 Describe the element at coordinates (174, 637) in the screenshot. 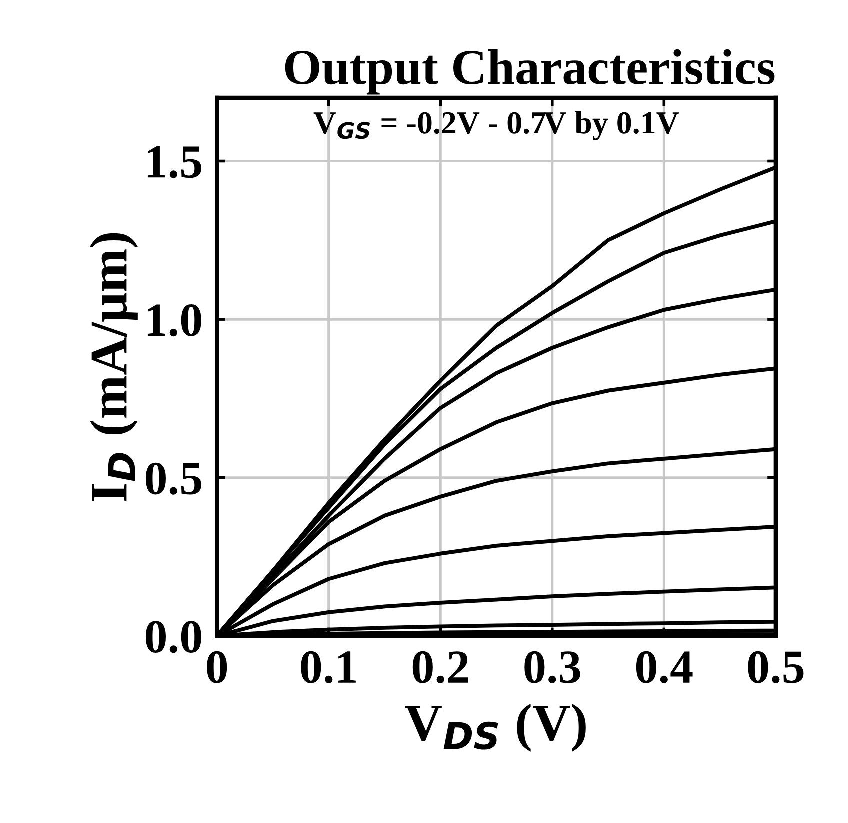

I see `y-tick-label: 0.0` at that location.